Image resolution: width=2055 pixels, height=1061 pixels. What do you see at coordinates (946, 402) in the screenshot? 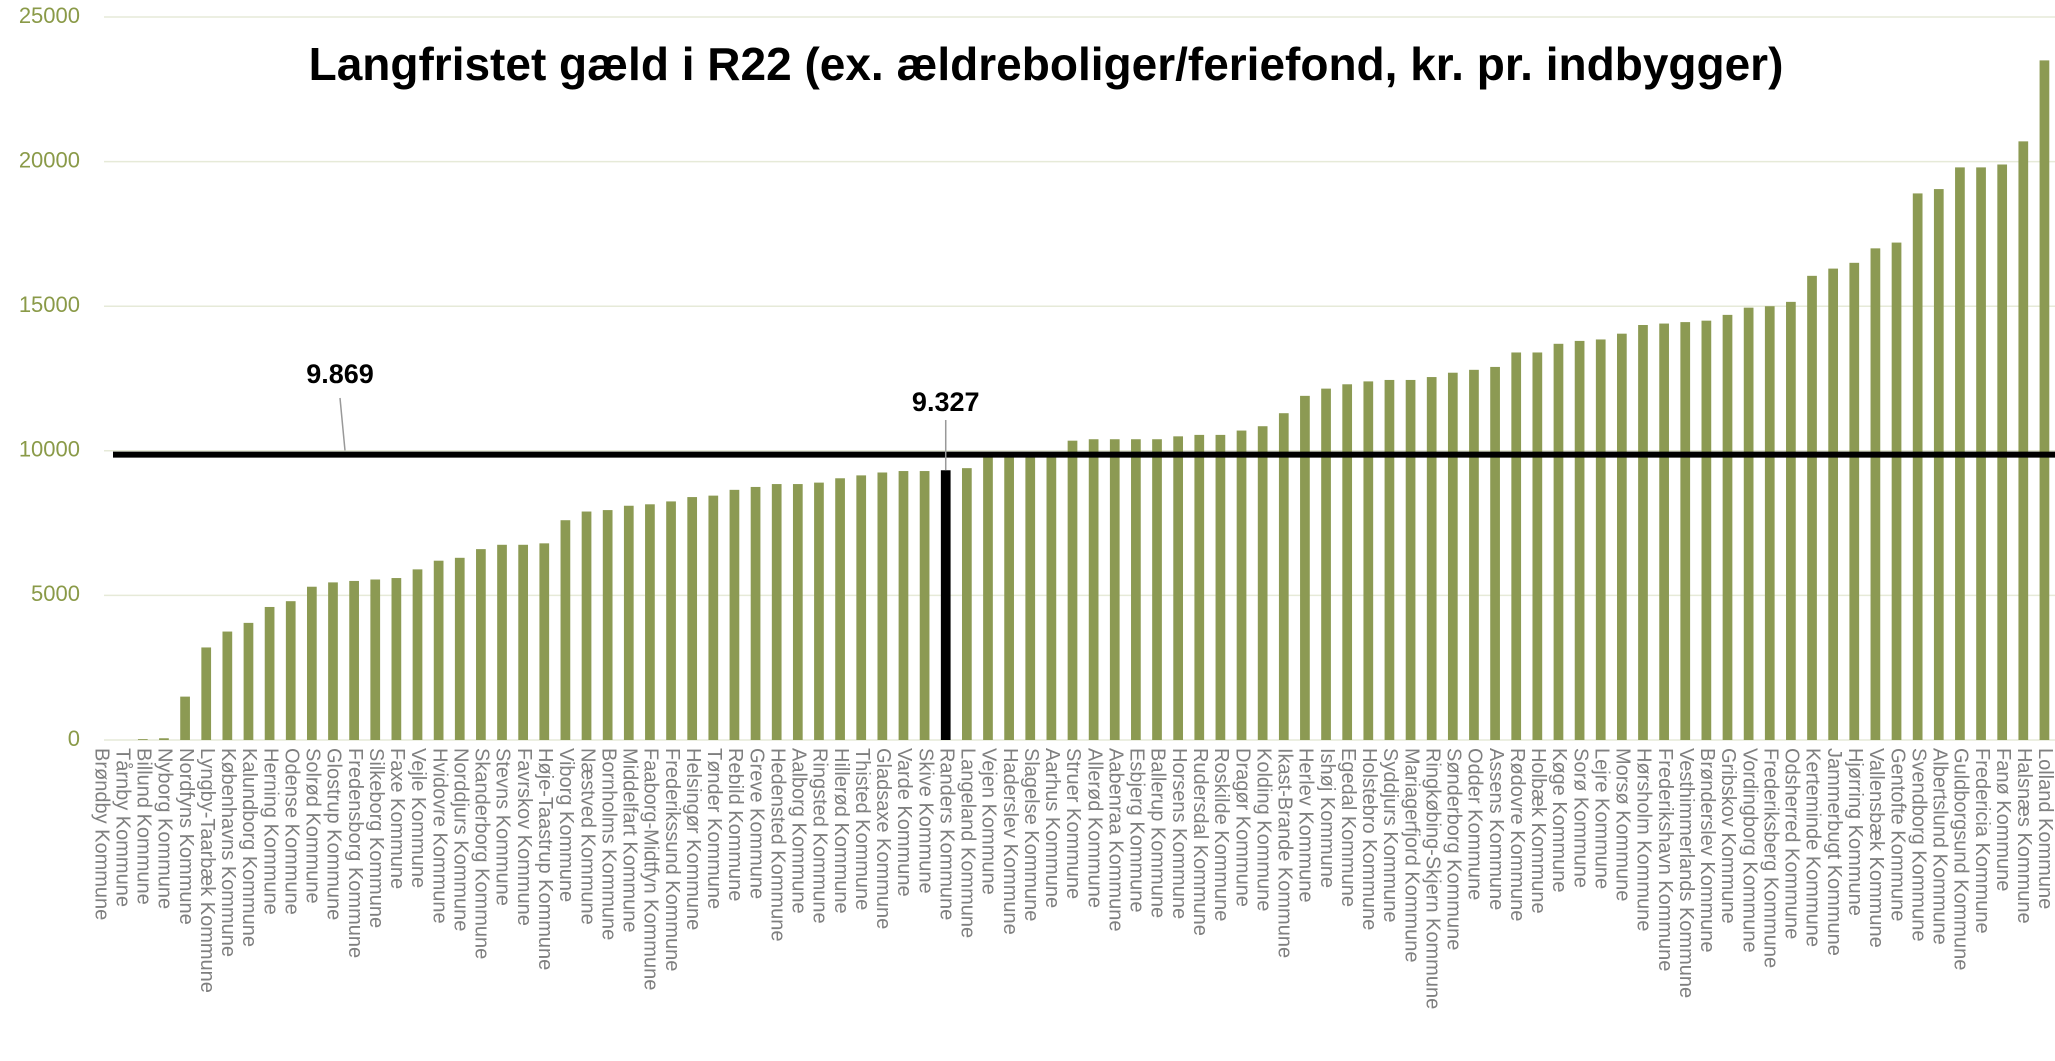
I see `annotation: 9.327` at bounding box center [946, 402].